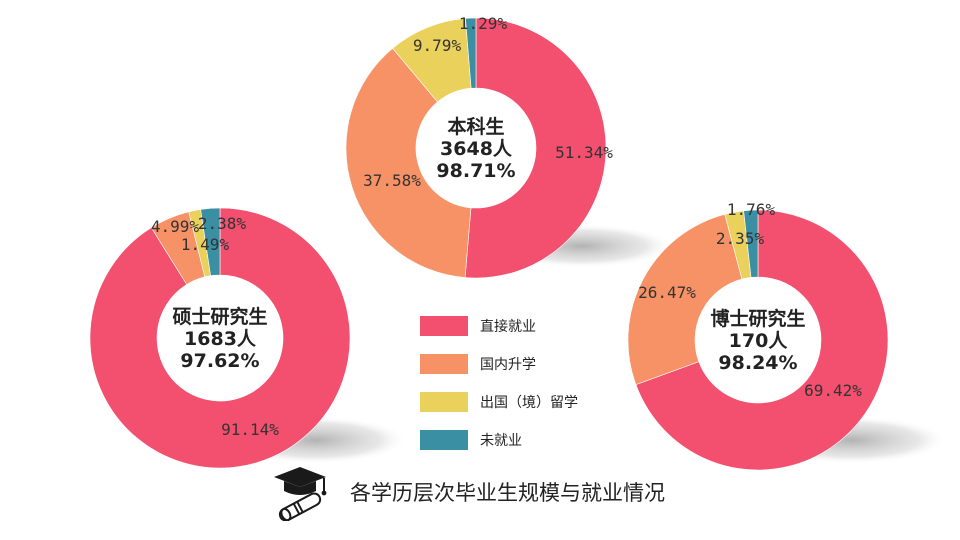  What do you see at coordinates (757, 363) in the screenshot?
I see `donut-center-label: 98.24%` at bounding box center [757, 363].